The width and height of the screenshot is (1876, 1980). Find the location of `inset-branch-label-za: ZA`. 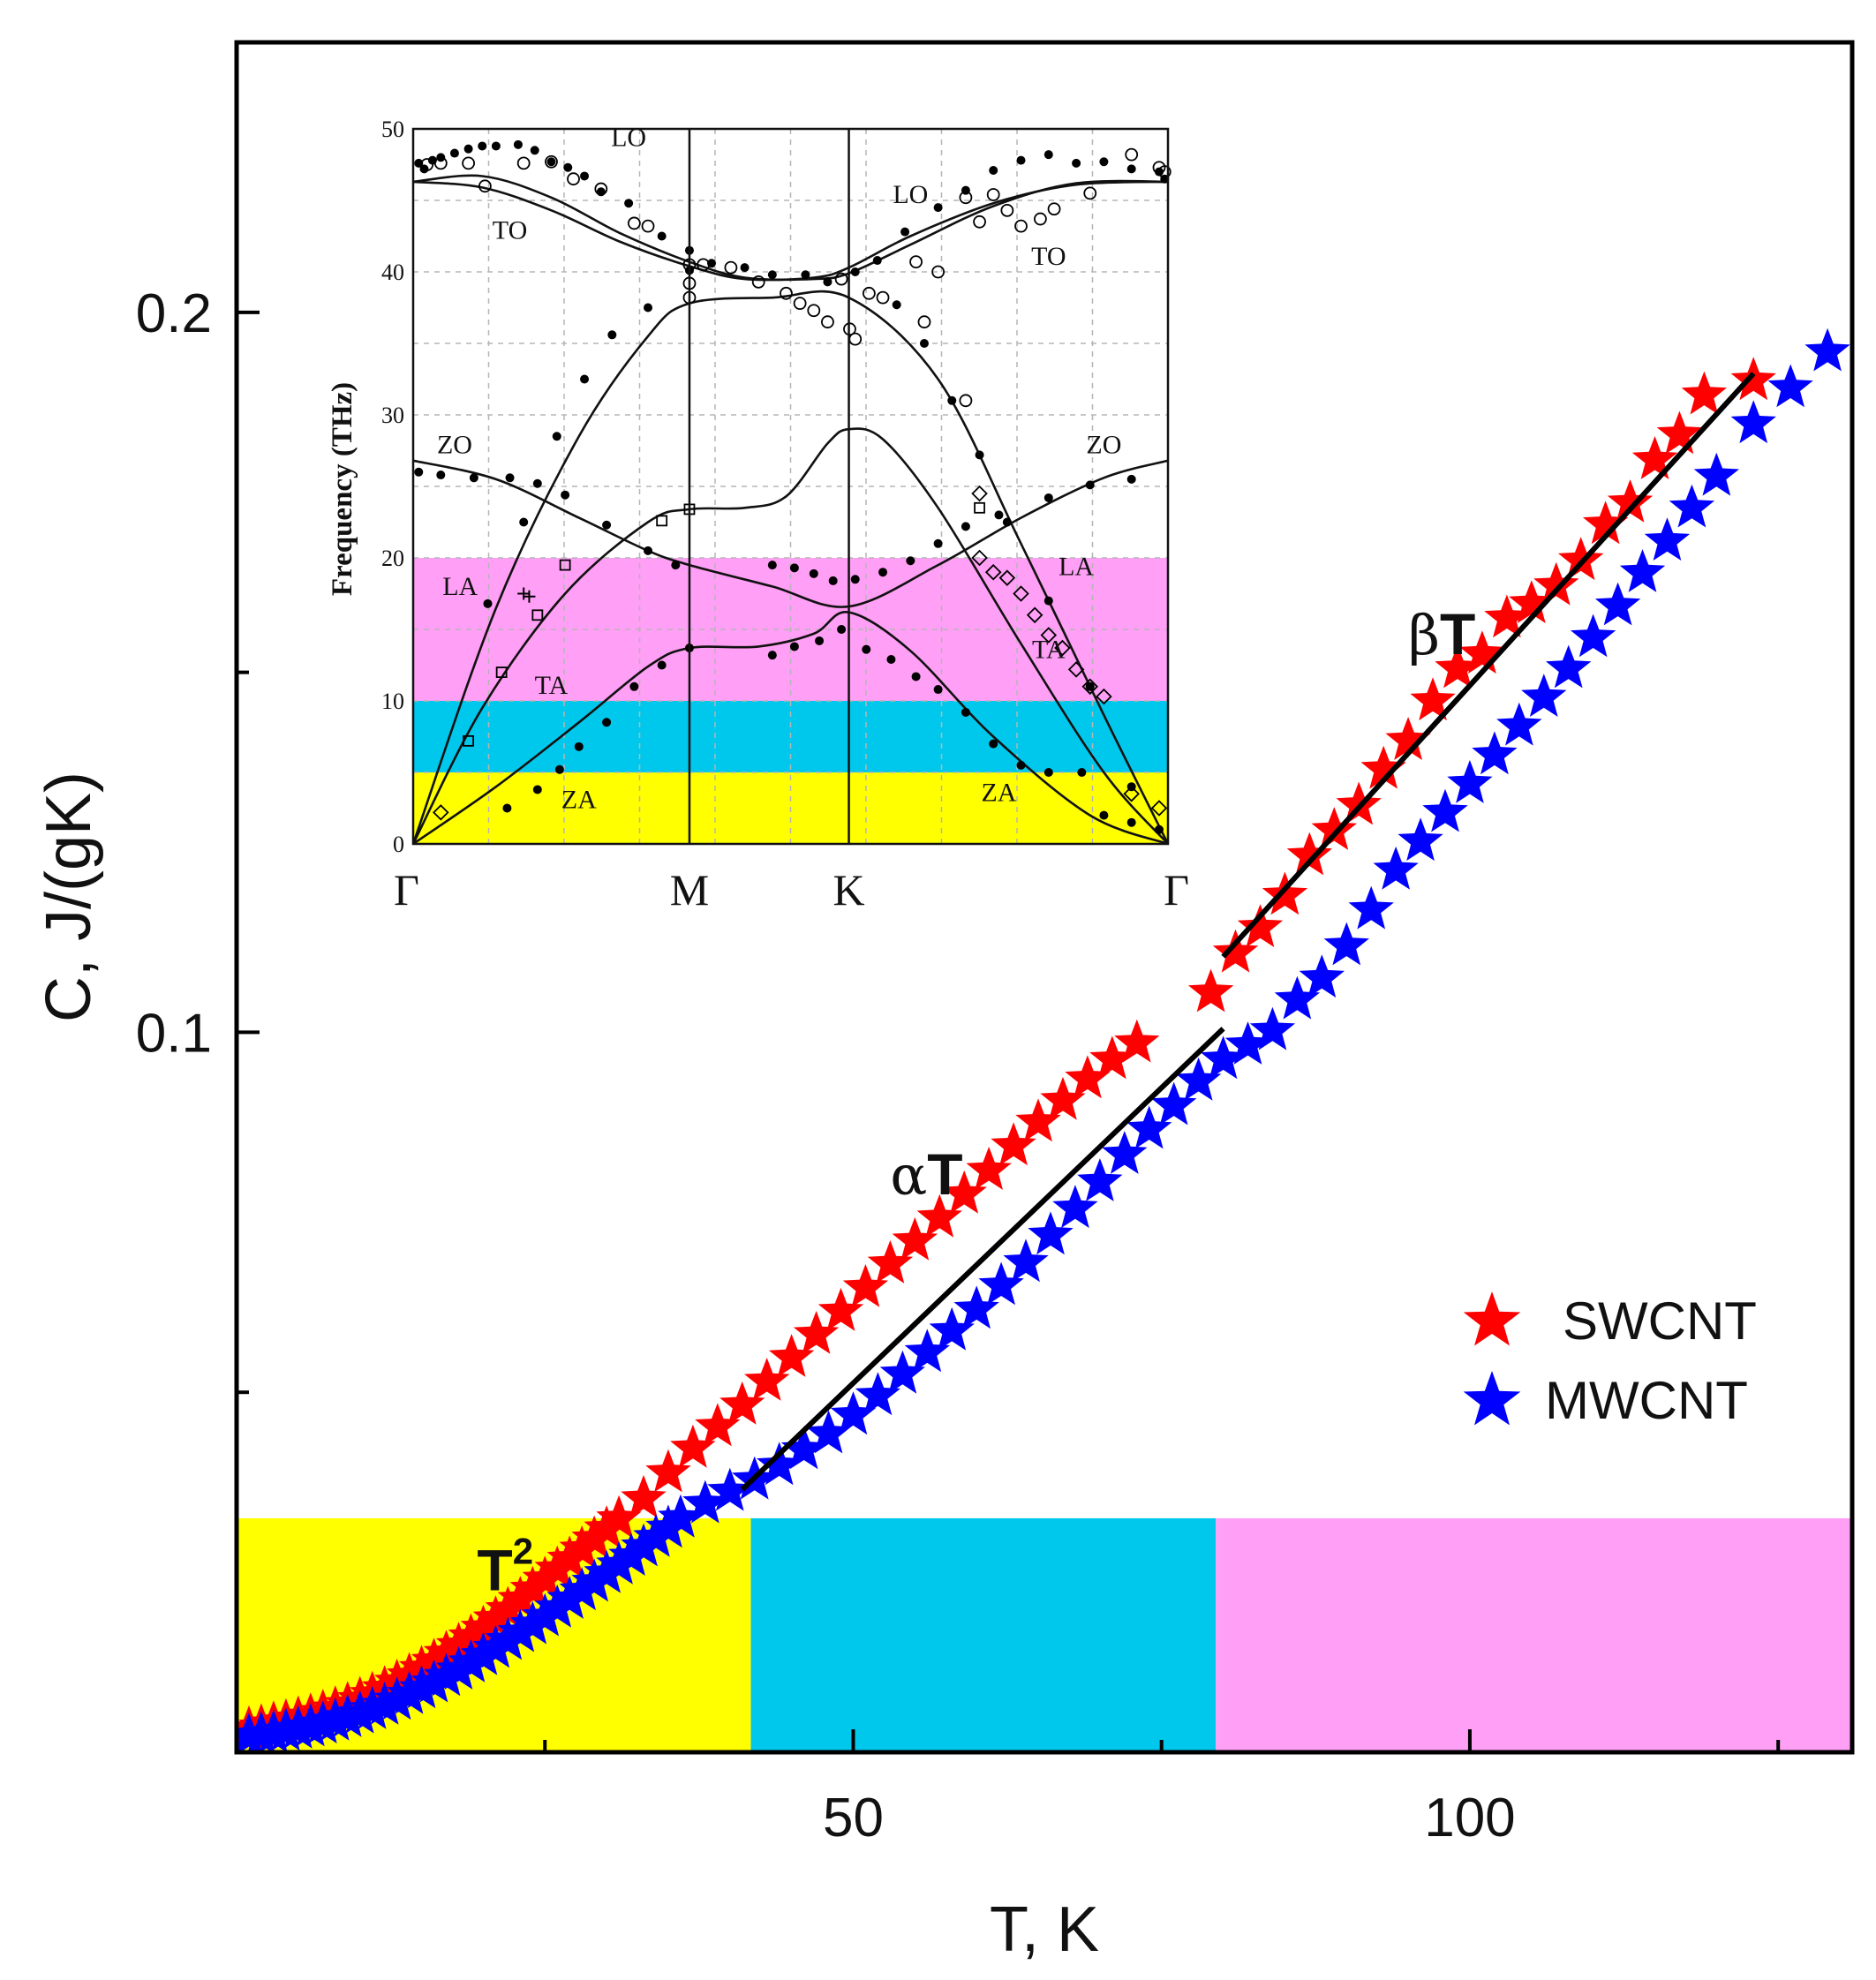

inset-branch-label-za: ZA is located at coordinates (579, 800).